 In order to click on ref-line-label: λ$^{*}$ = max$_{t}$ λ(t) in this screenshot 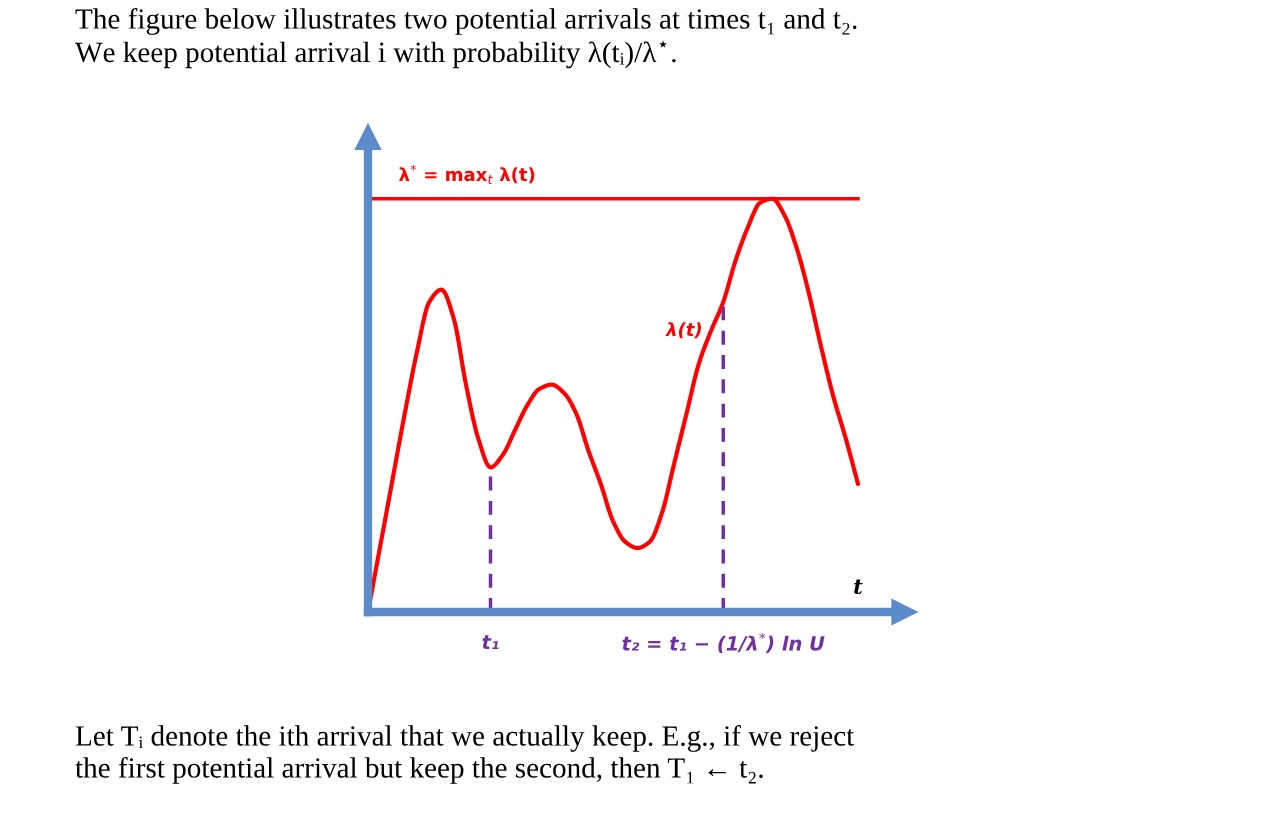, I will do `click(467, 174)`.